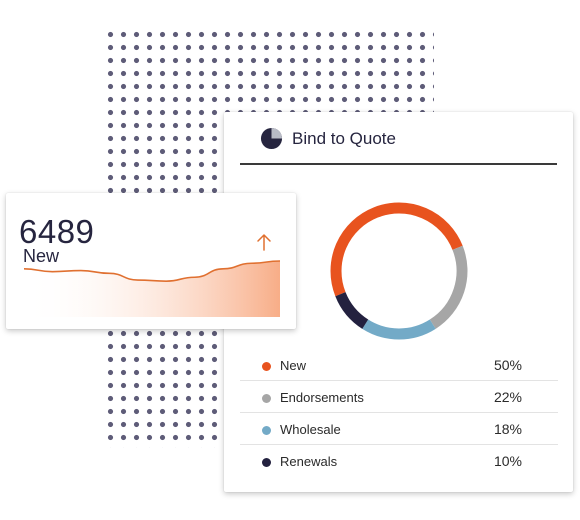 The image size is (580, 520). Describe the element at coordinates (398, 138) in the screenshot. I see `card-header: Bind to Quote` at that location.